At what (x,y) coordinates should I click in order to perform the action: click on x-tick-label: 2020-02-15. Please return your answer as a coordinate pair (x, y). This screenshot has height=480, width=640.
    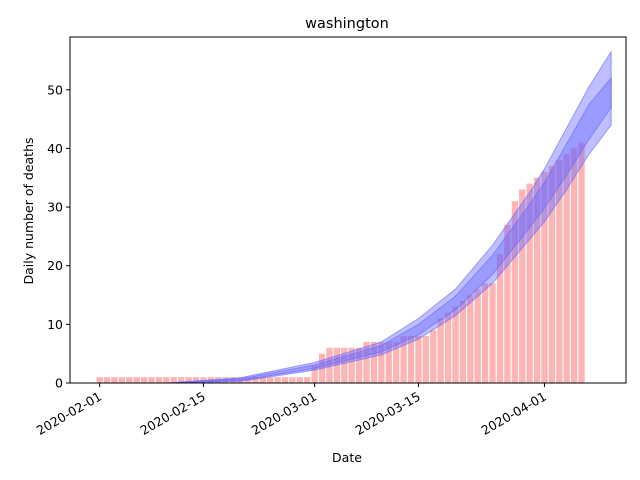
    Looking at the image, I should click on (173, 413).